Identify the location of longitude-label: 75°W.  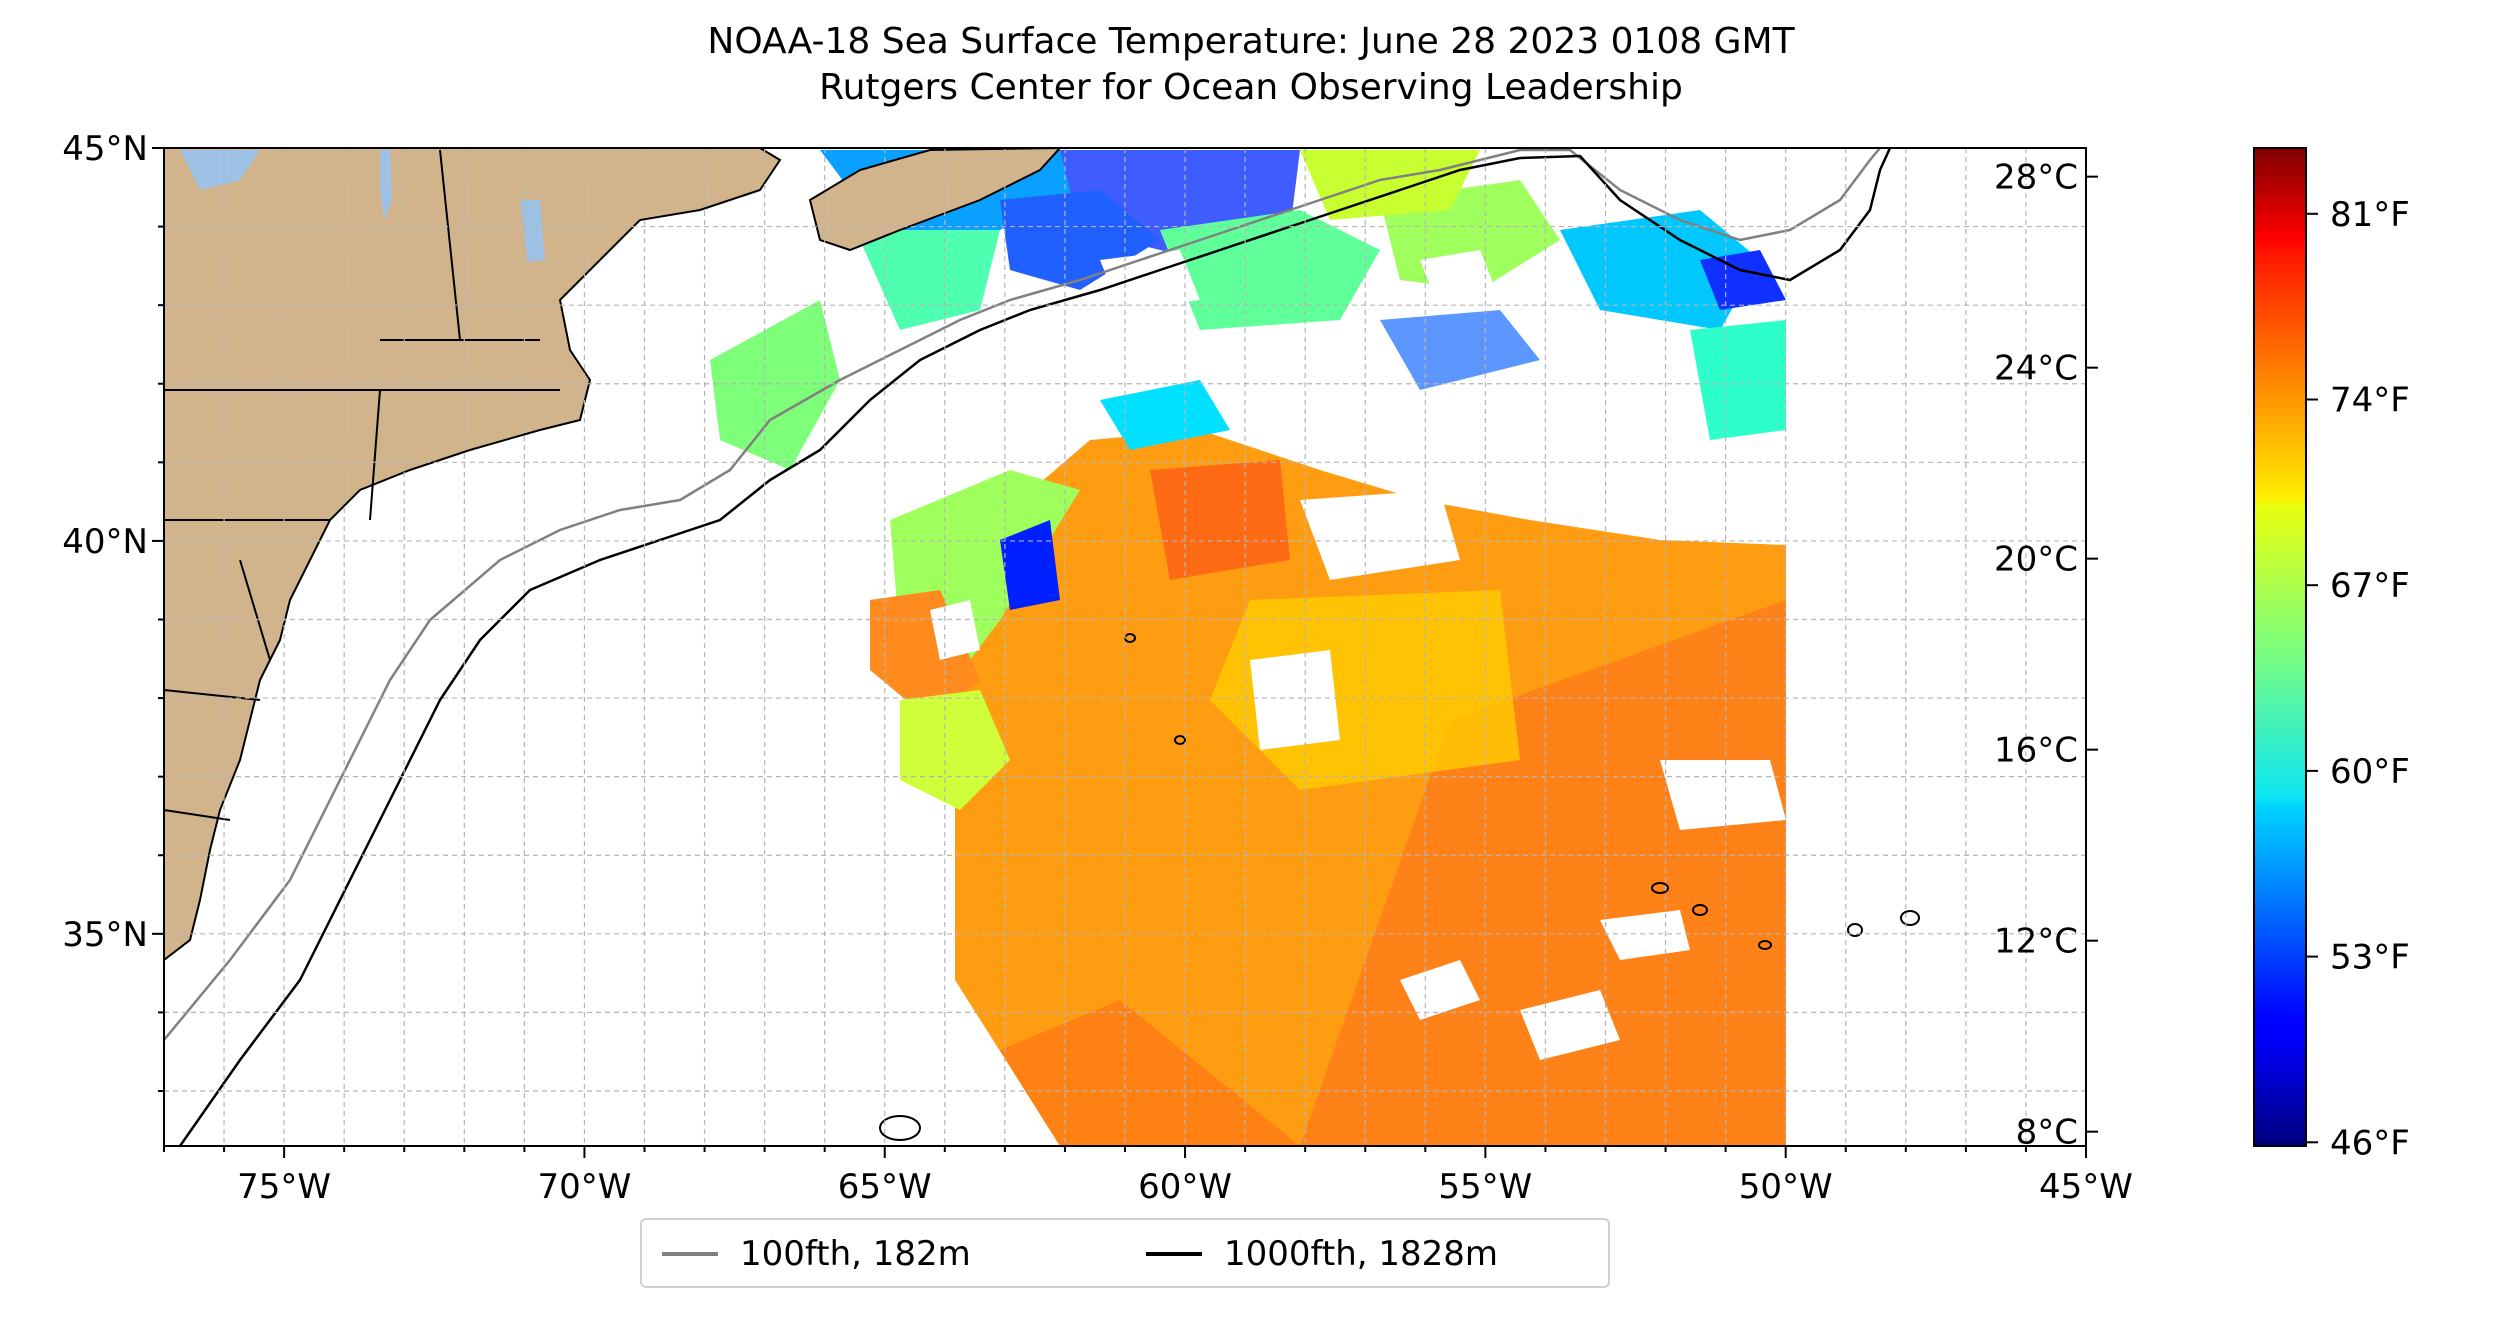
(284, 1187).